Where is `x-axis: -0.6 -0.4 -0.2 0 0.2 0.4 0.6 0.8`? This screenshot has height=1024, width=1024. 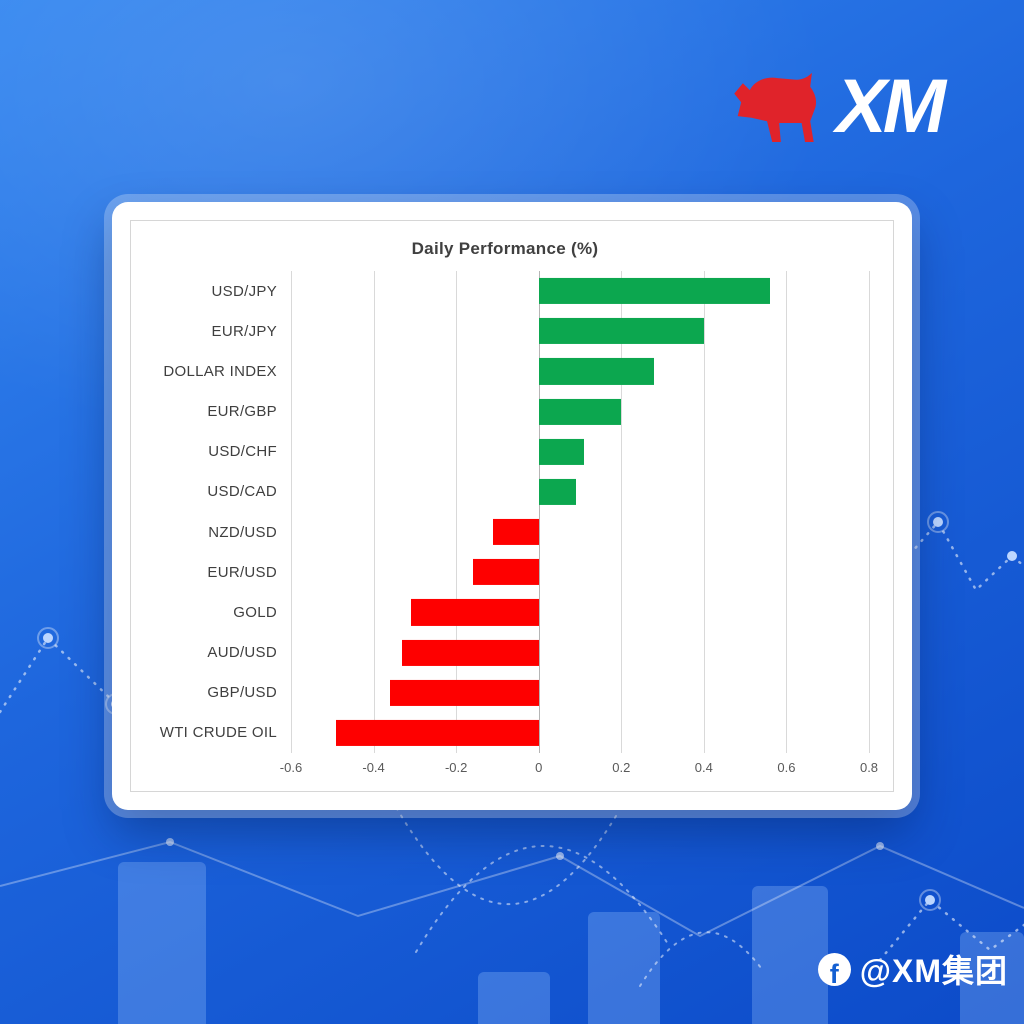 x-axis: -0.6 -0.4 -0.2 0 0.2 0.4 0.6 0.8 is located at coordinates (579, 768).